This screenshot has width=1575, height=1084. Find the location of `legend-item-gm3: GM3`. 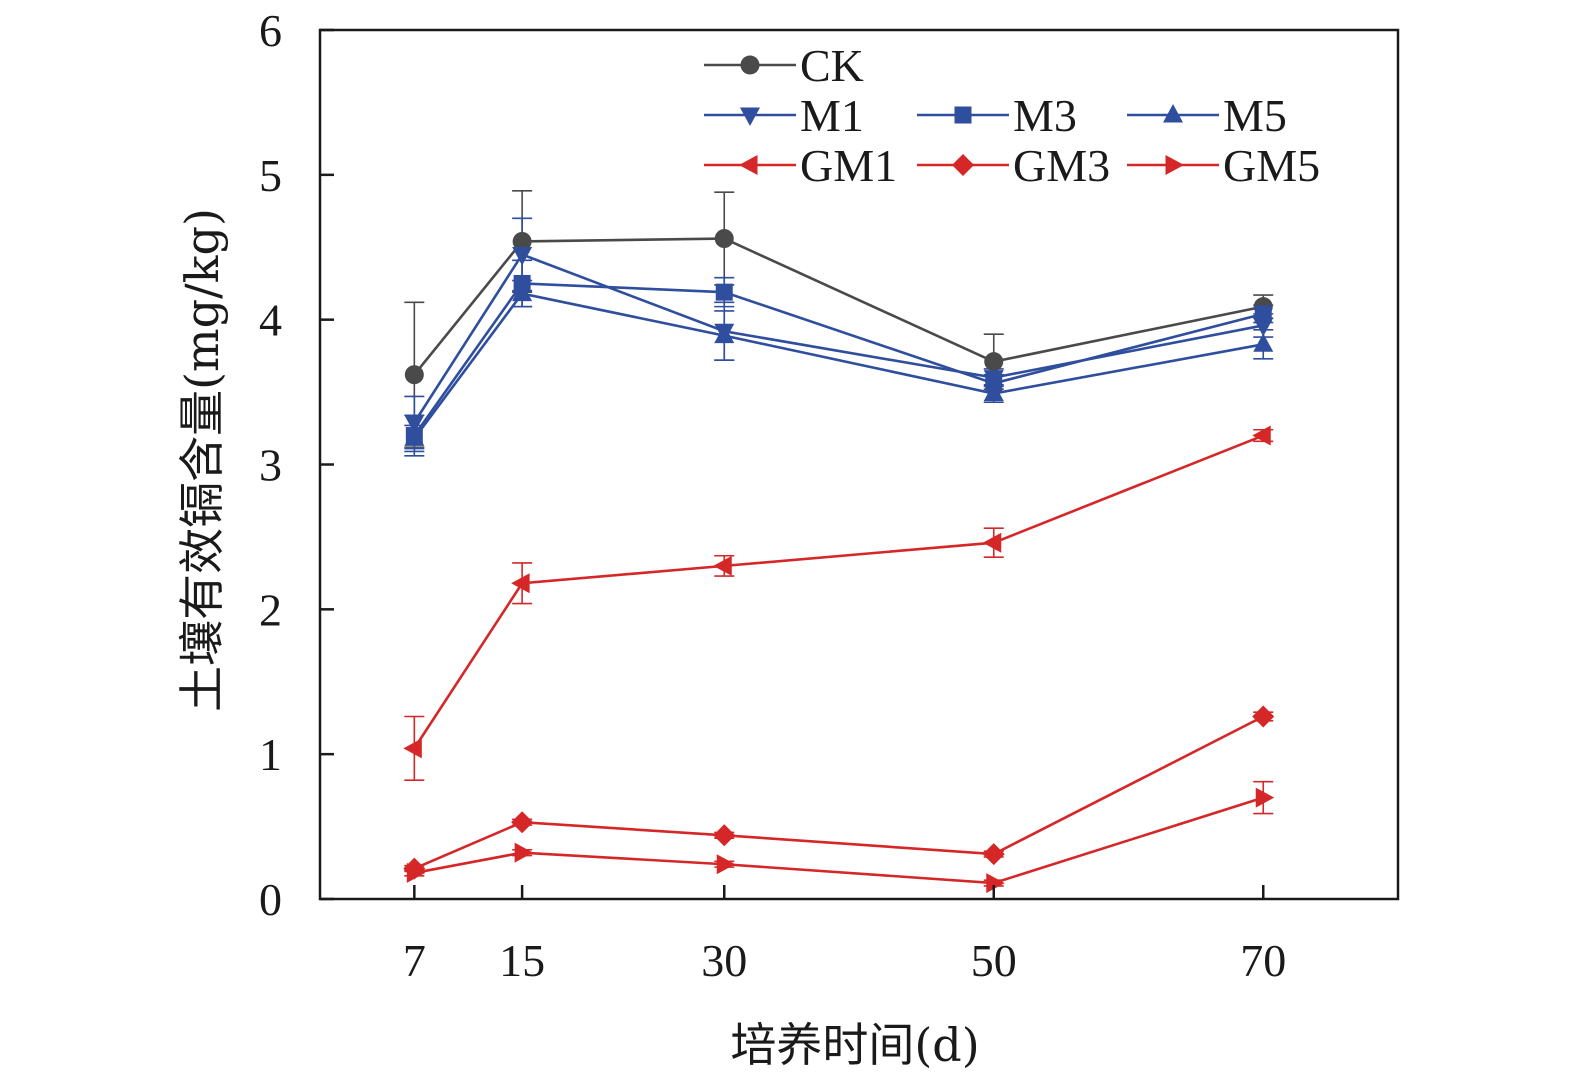

legend-item-gm3: GM3 is located at coordinates (1013, 165).